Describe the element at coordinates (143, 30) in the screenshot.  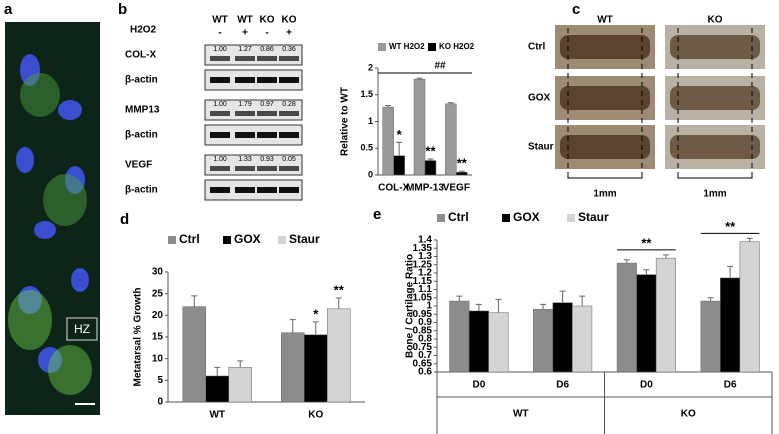
I see `treatment-label: H2O2` at that location.